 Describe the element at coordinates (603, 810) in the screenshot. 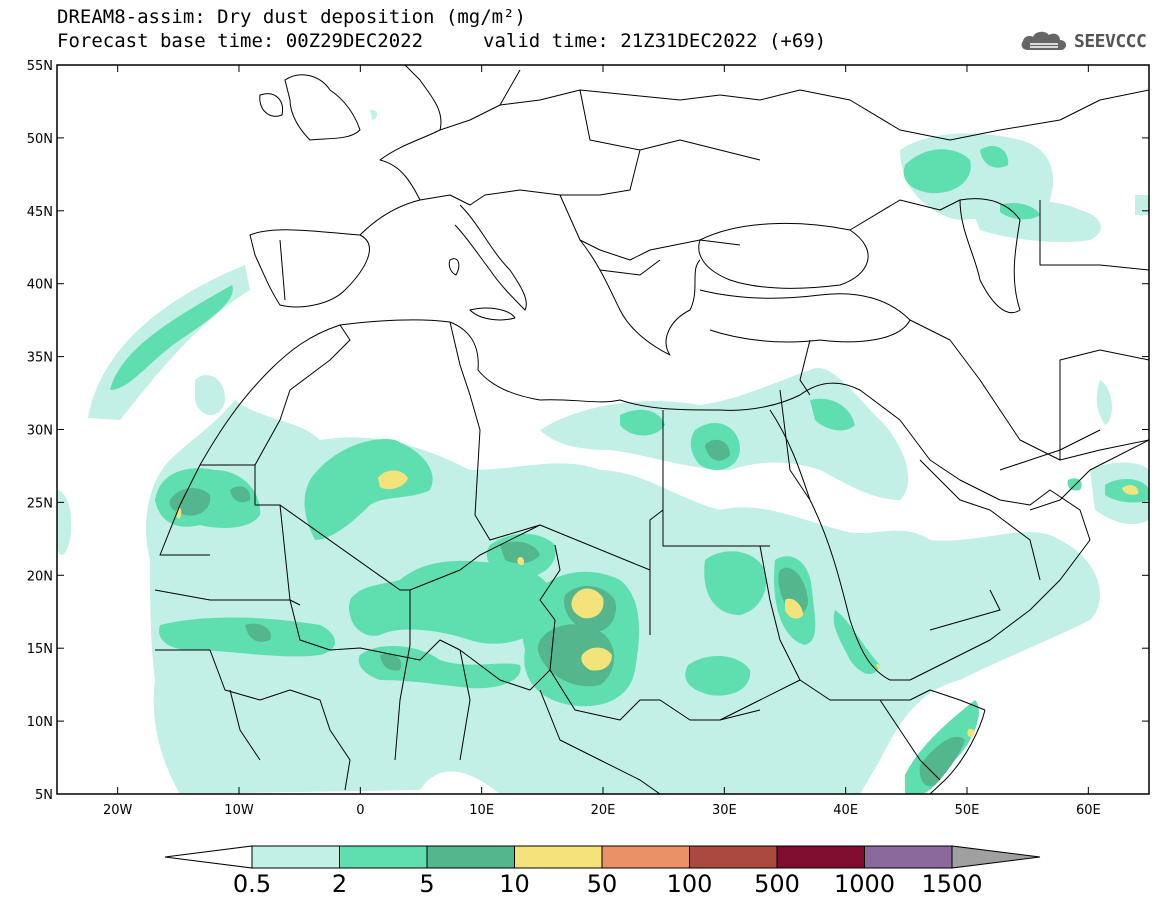

I see `lon-tick-label: 20E` at that location.